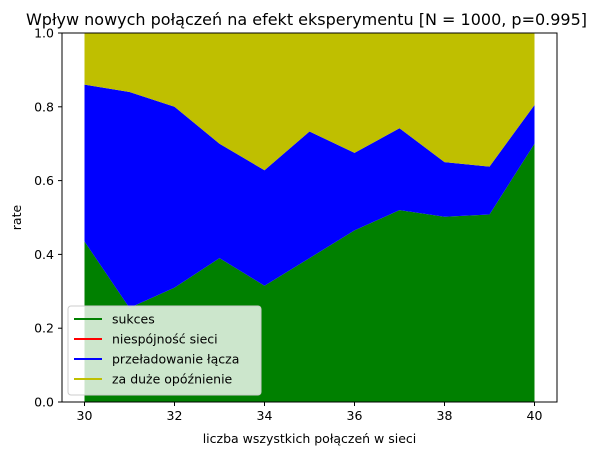 This screenshot has width=610, height=456. Describe the element at coordinates (310, 438) in the screenshot. I see `x-axis-label: liczba wszystkich połączeń w sieci` at that location.